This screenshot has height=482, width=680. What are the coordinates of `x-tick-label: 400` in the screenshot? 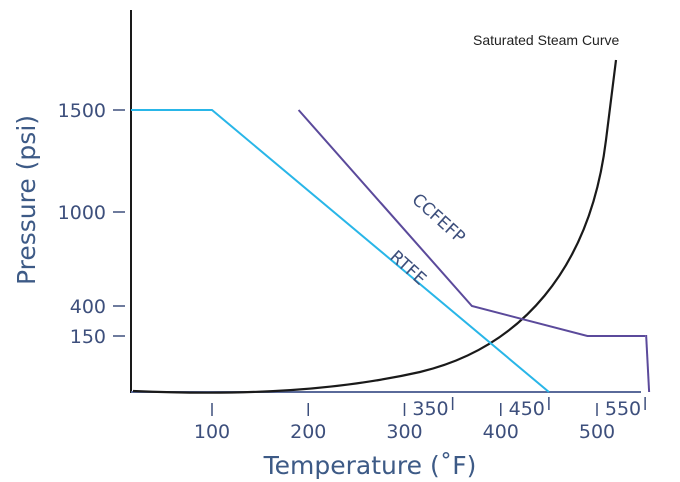 It's located at (501, 432).